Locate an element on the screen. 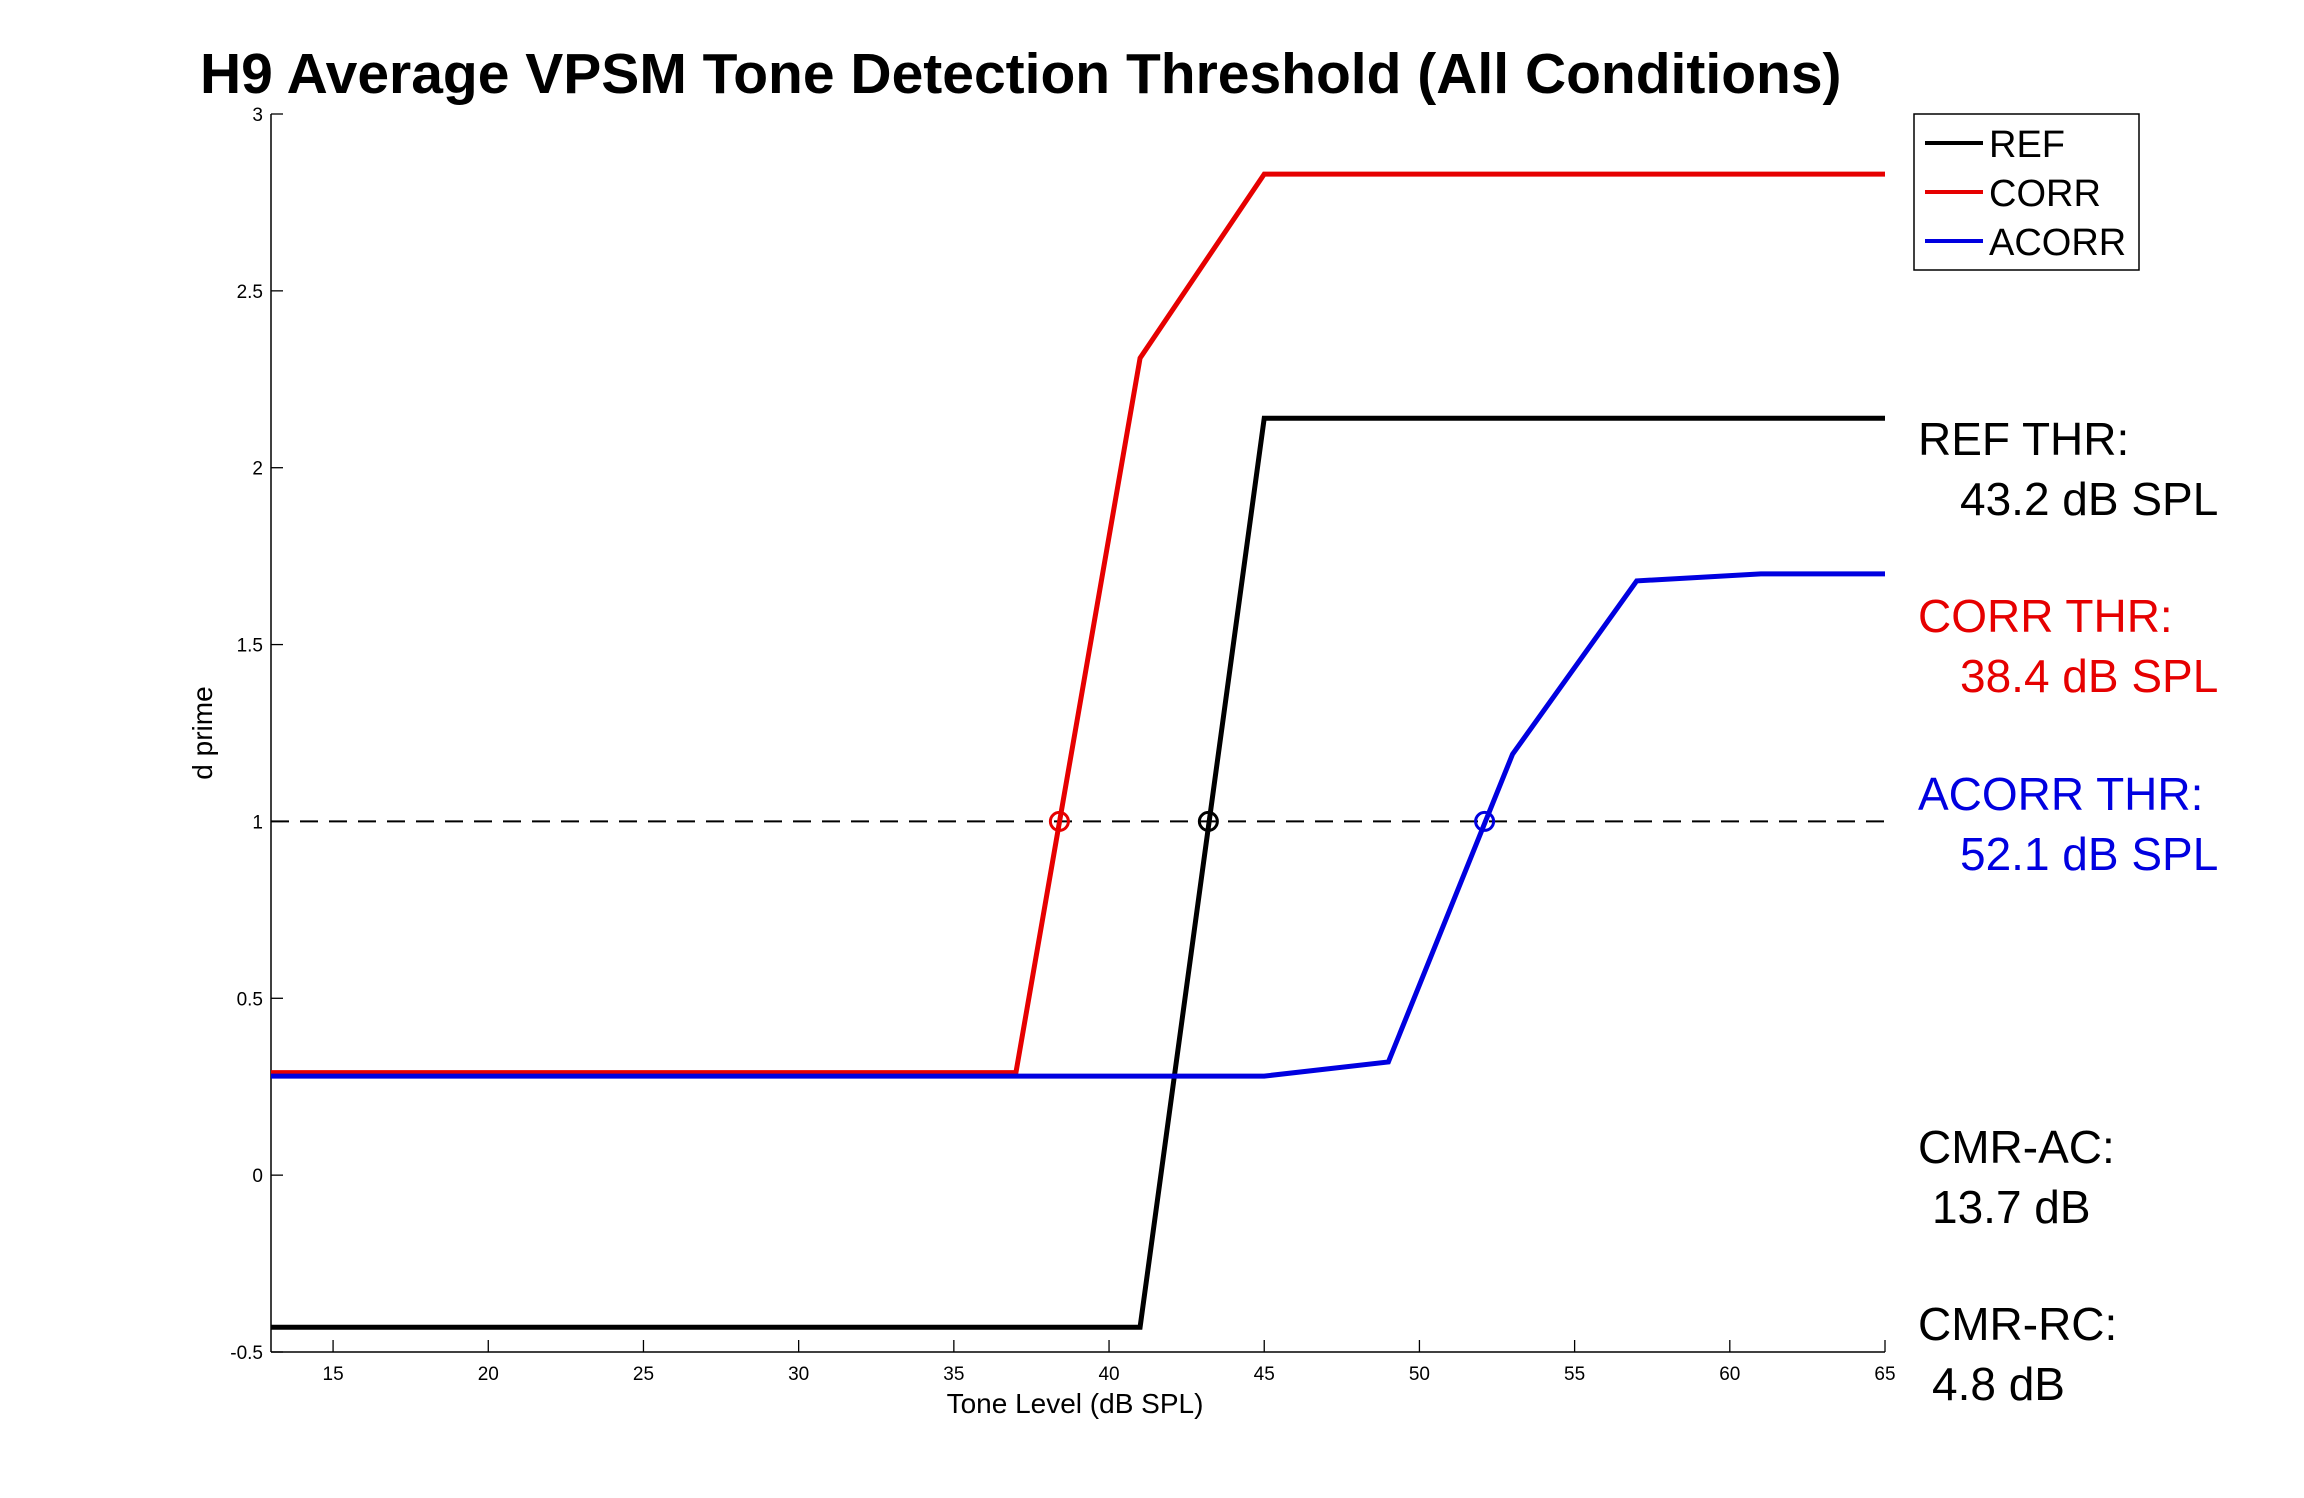 This screenshot has height=1498, width=2304. y-tick-label: 3 is located at coordinates (257, 115).